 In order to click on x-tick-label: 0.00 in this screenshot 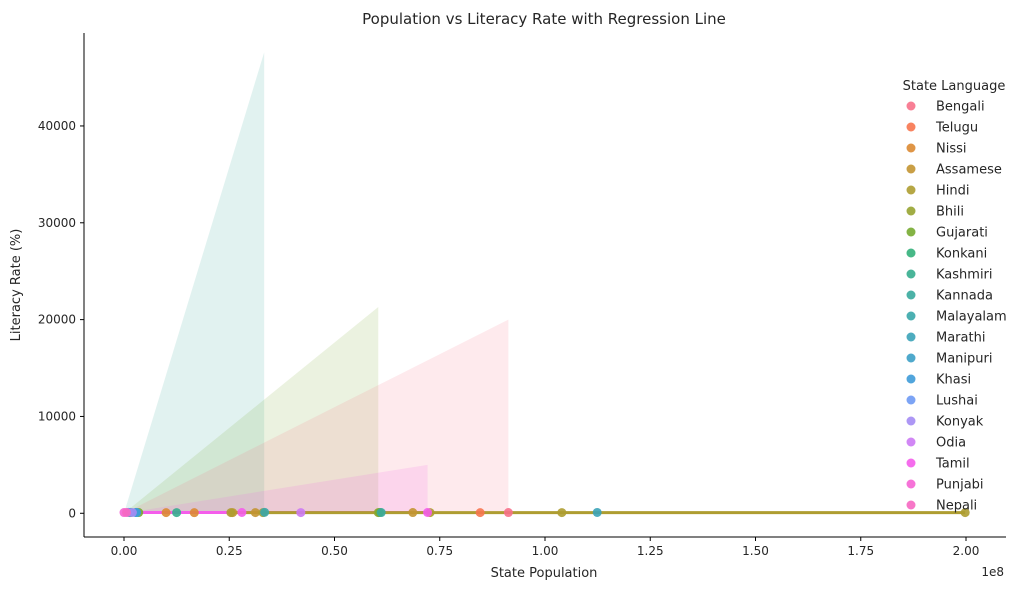, I will do `click(124, 551)`.